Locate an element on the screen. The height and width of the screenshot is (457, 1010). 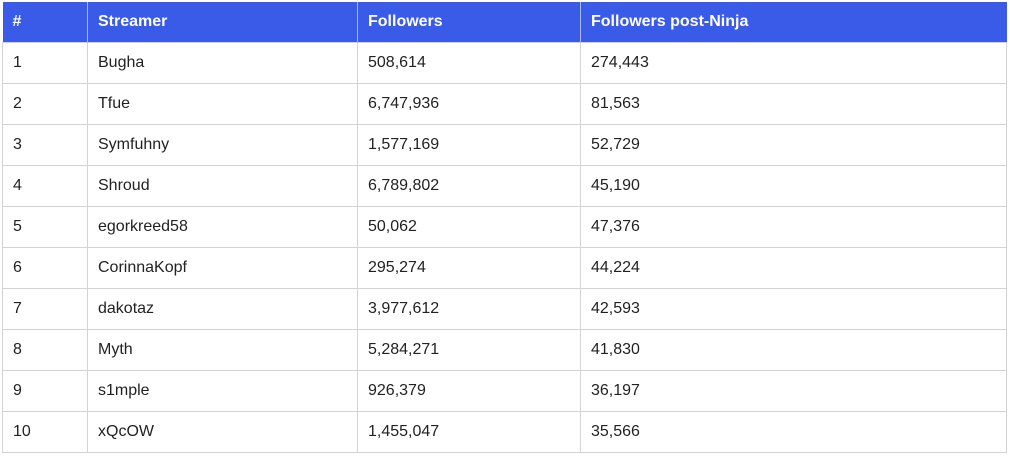
table-row: 3 Symfuhny 1,577,169 52,729 is located at coordinates (504, 144).